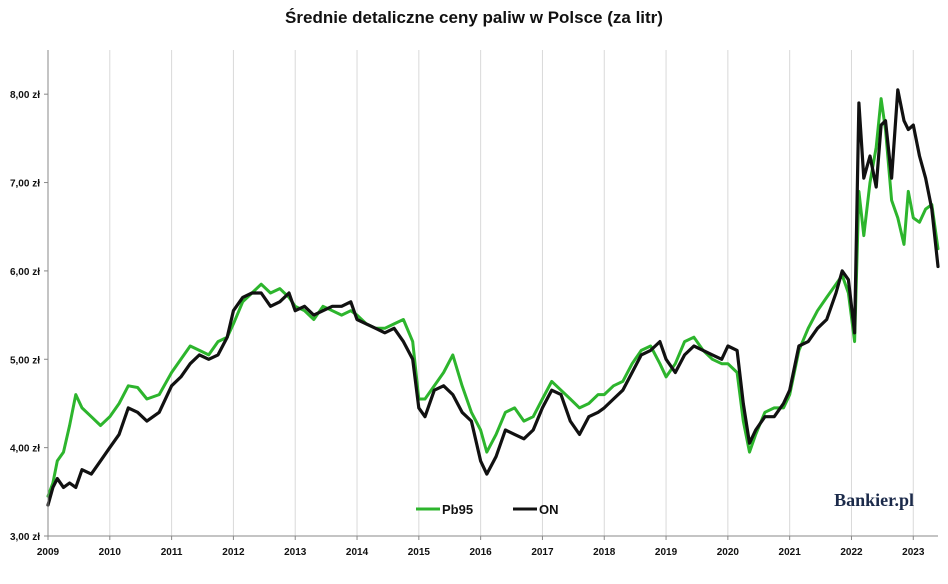 Image resolution: width=948 pixels, height=584 pixels. Describe the element at coordinates (542, 552) in the screenshot. I see `x-tick-label-2017: 2017` at that location.